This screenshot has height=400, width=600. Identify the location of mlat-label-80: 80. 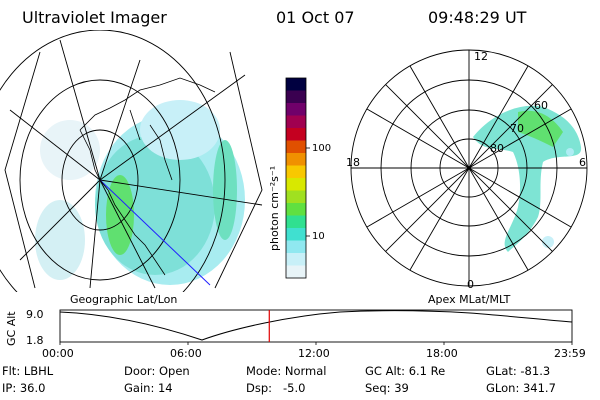
(497, 148).